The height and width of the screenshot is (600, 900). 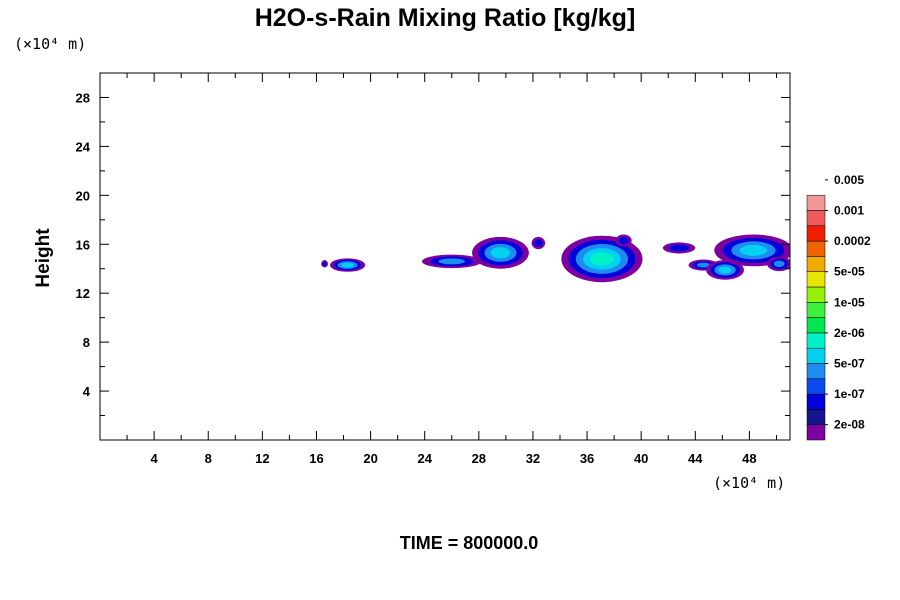 What do you see at coordinates (208, 458) in the screenshot?
I see `x-tick-label: 8` at bounding box center [208, 458].